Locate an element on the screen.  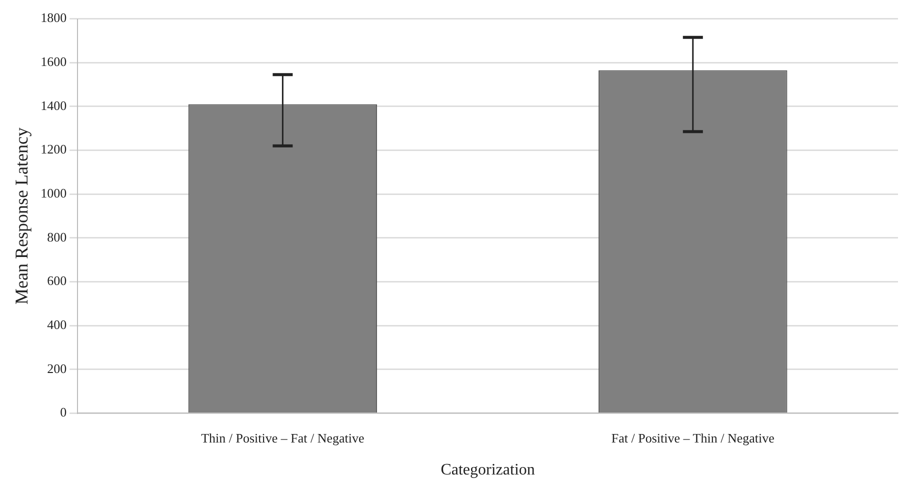
y-tick-label: 400 is located at coordinates (57, 324).